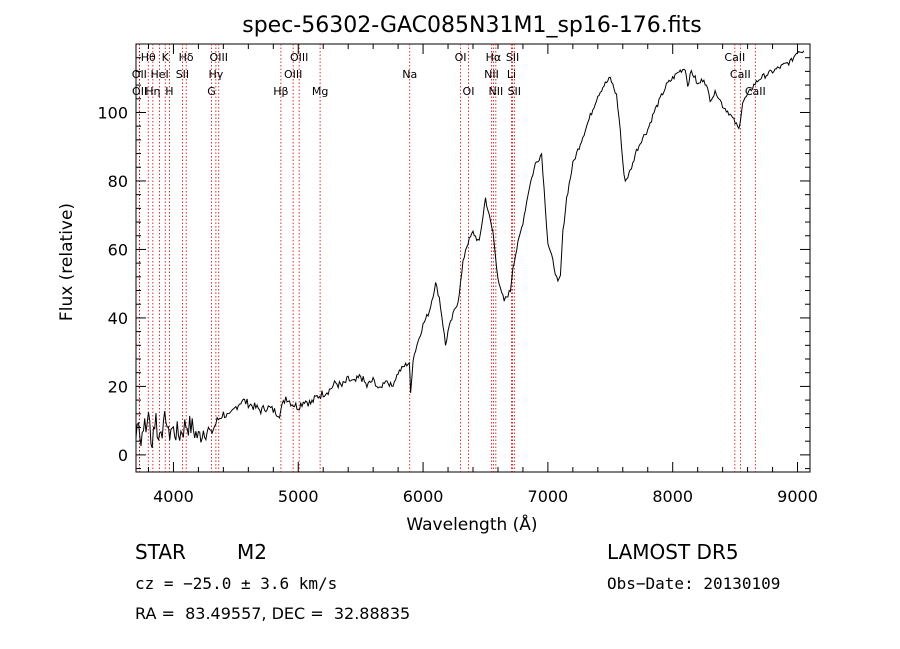 The width and height of the screenshot is (900, 649). What do you see at coordinates (159, 74) in the screenshot?
I see `line-label: HeI` at bounding box center [159, 74].